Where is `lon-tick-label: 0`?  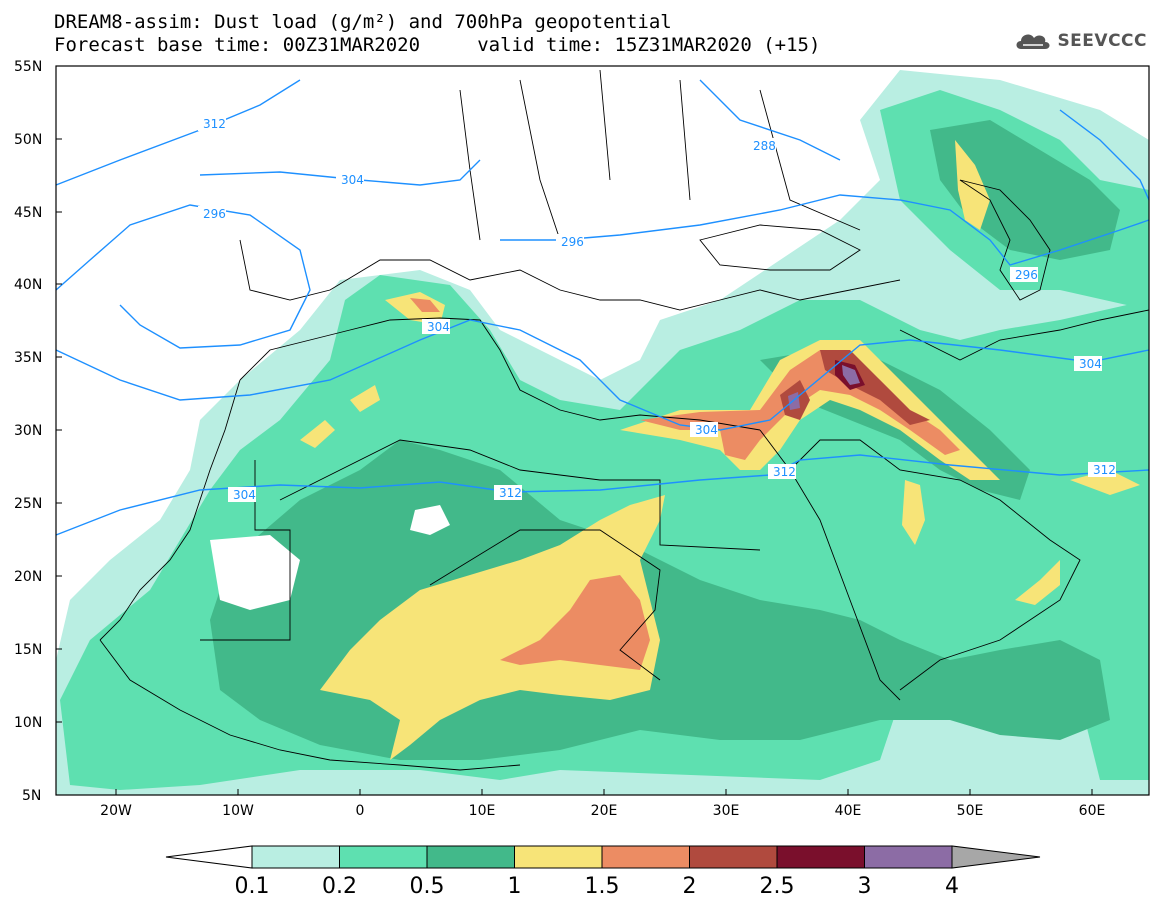 lon-tick-label: 0 is located at coordinates (360, 811).